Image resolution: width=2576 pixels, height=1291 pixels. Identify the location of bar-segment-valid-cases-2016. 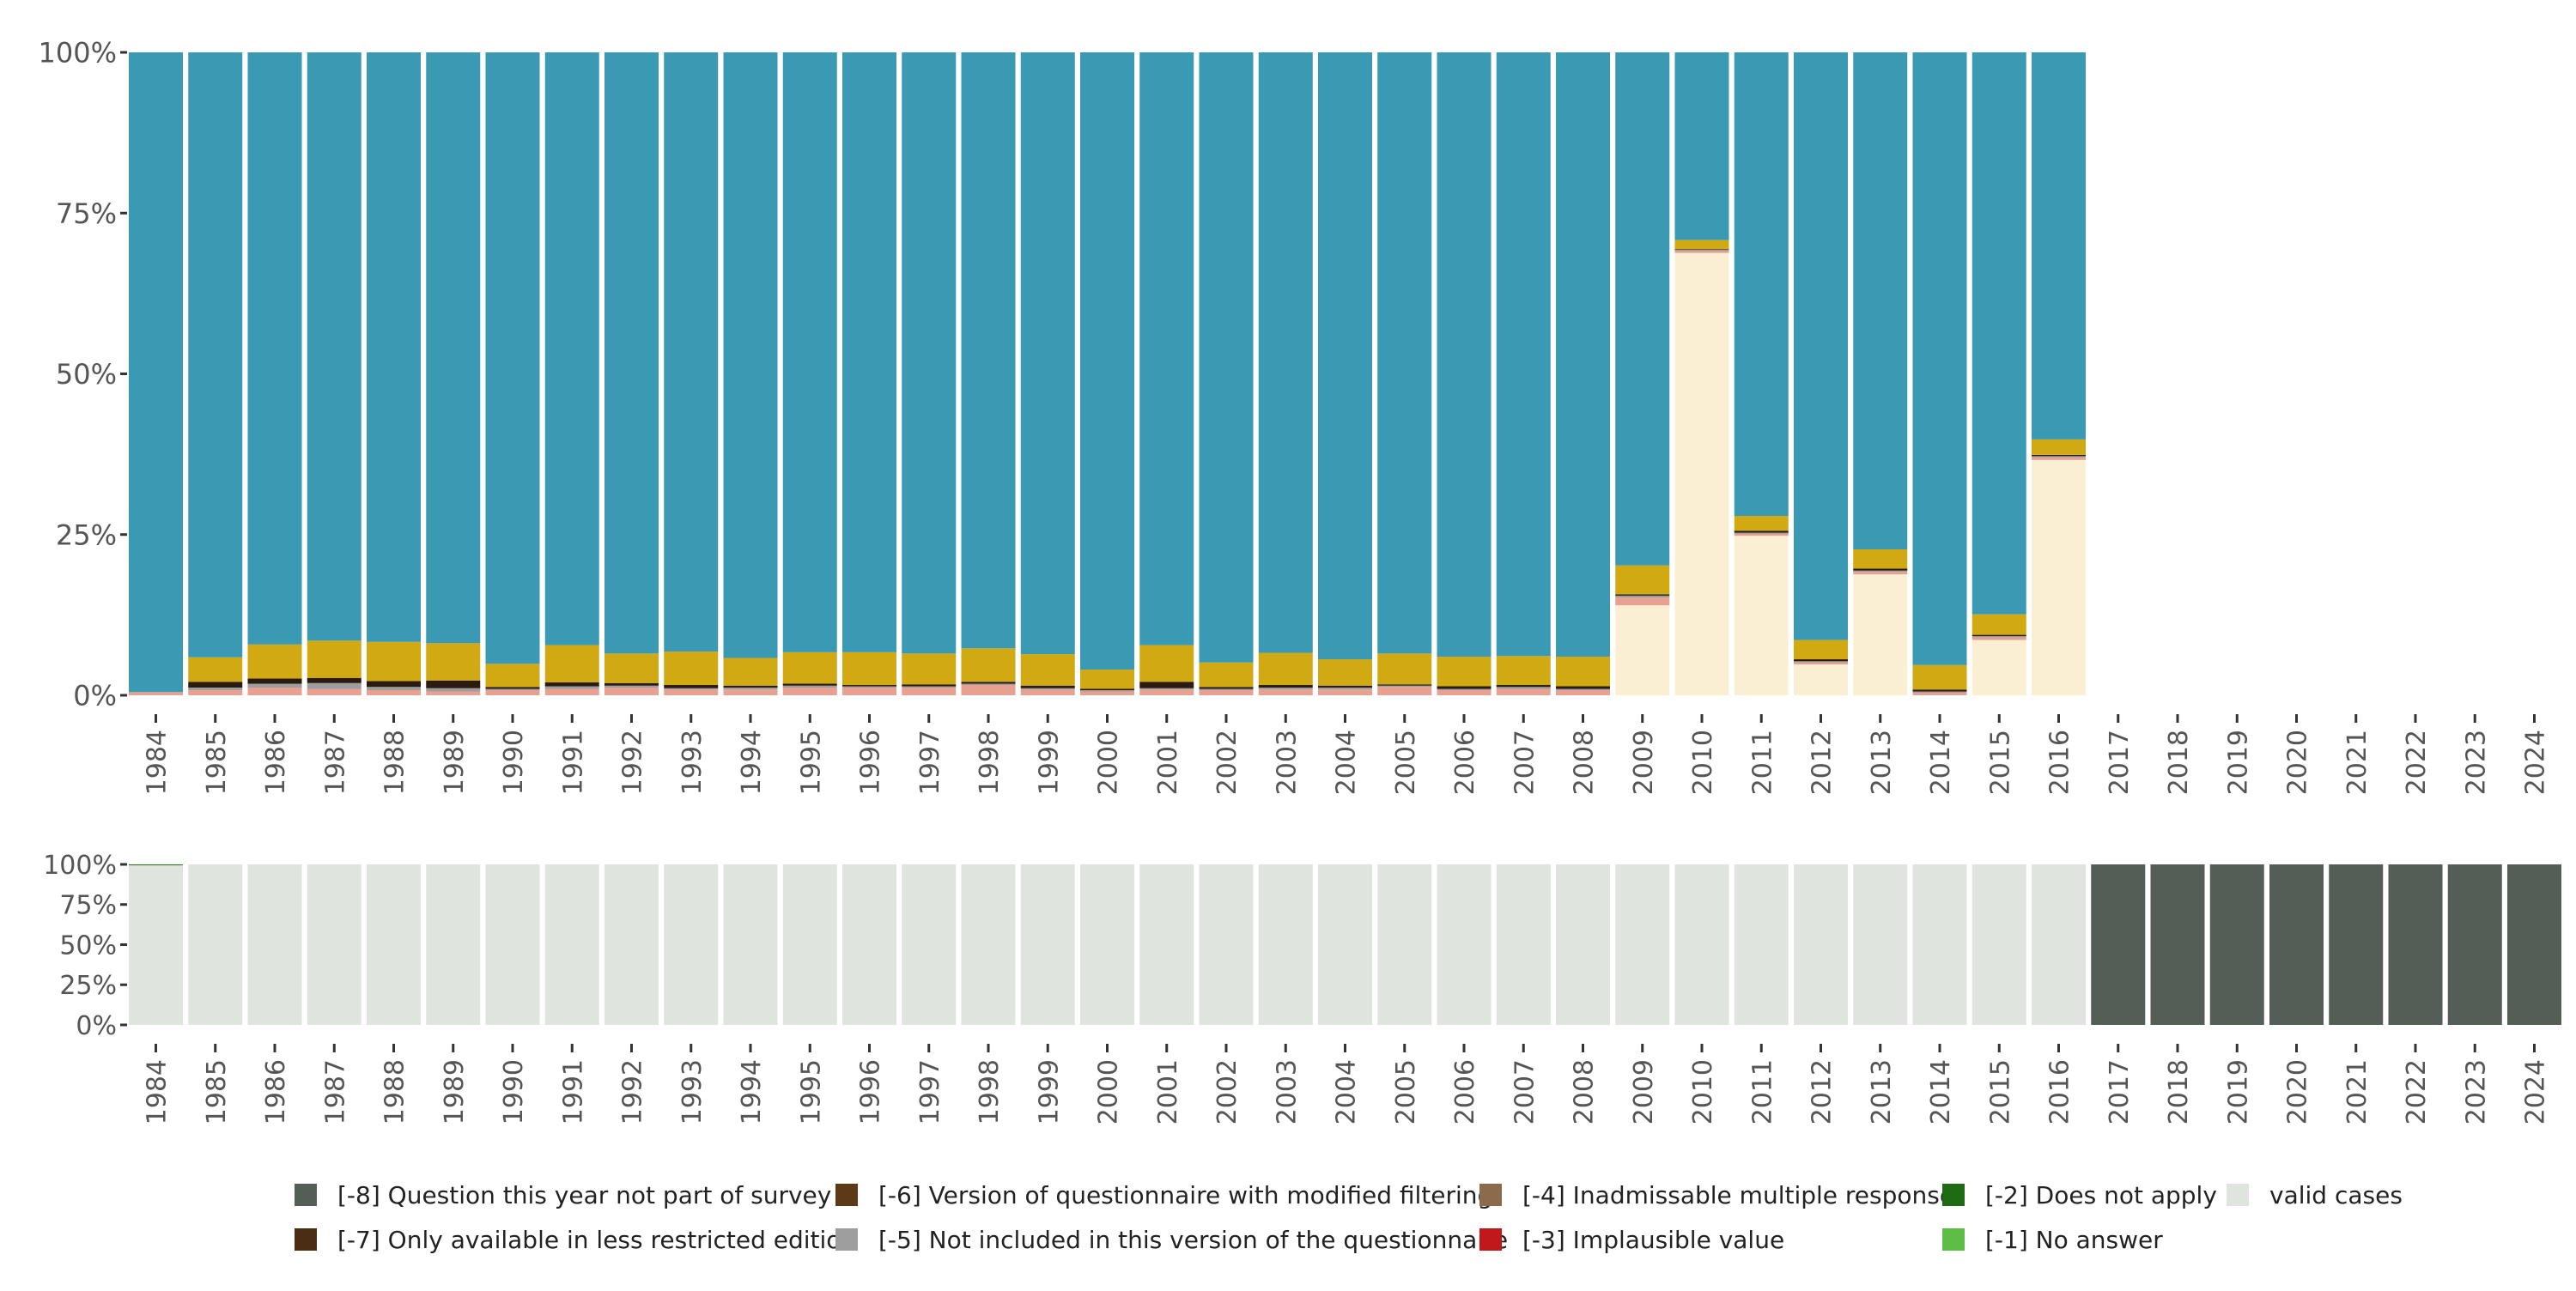
(2059, 945).